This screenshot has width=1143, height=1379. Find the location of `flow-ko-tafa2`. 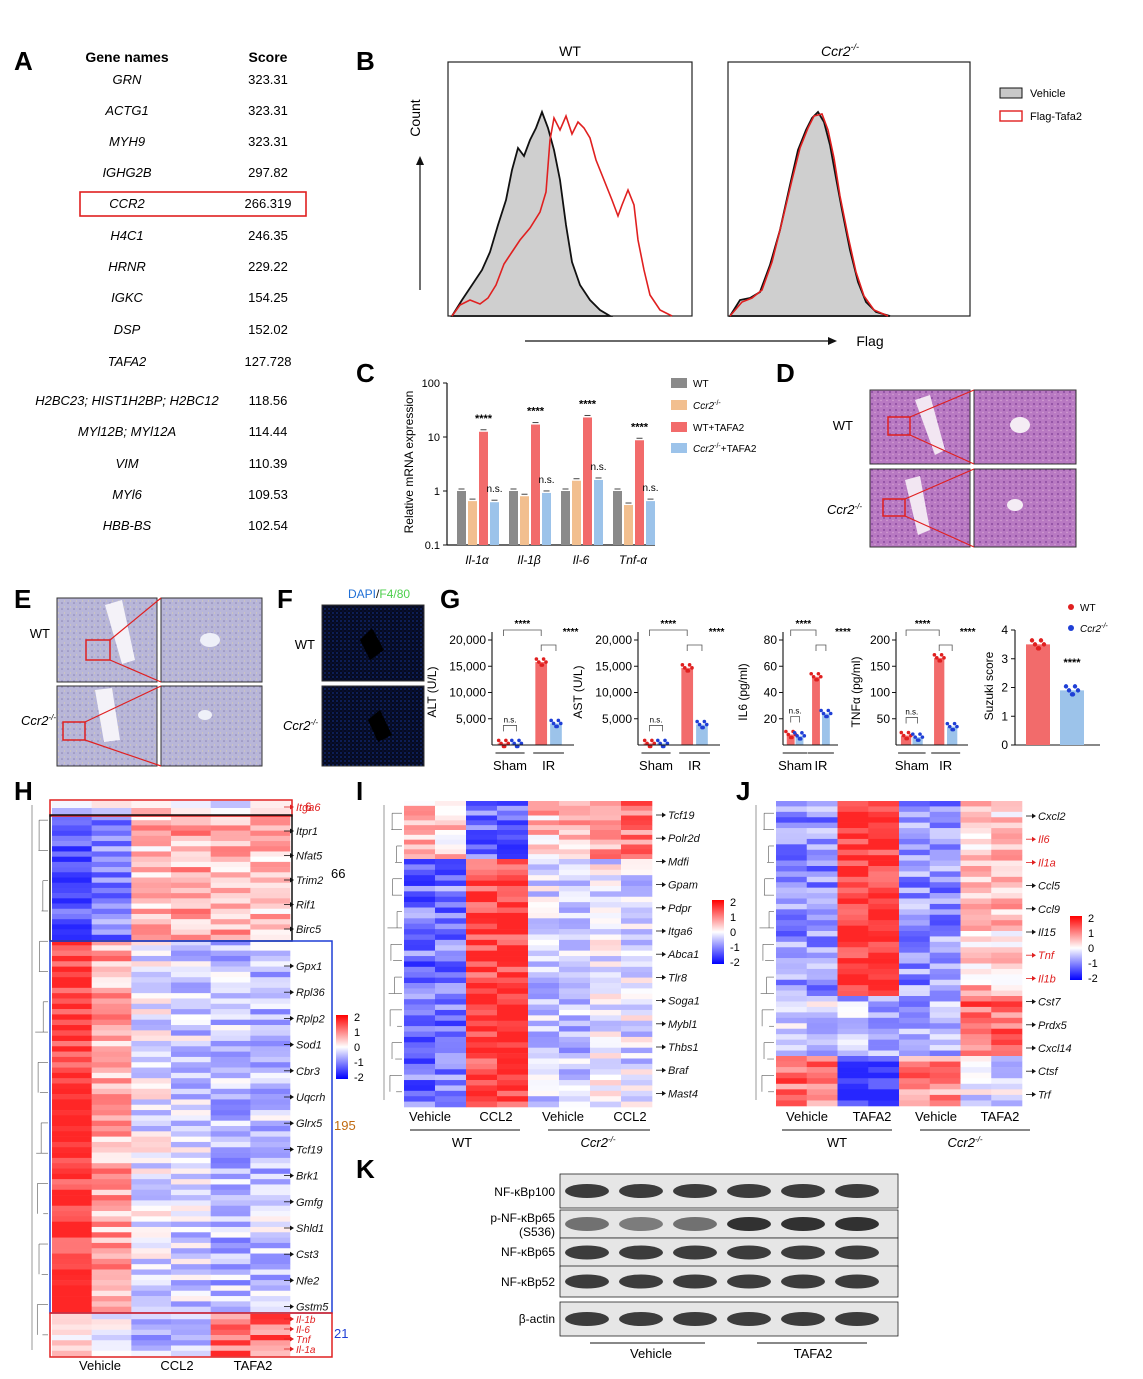

flow-ko-tafa2 is located at coordinates (809, 215).